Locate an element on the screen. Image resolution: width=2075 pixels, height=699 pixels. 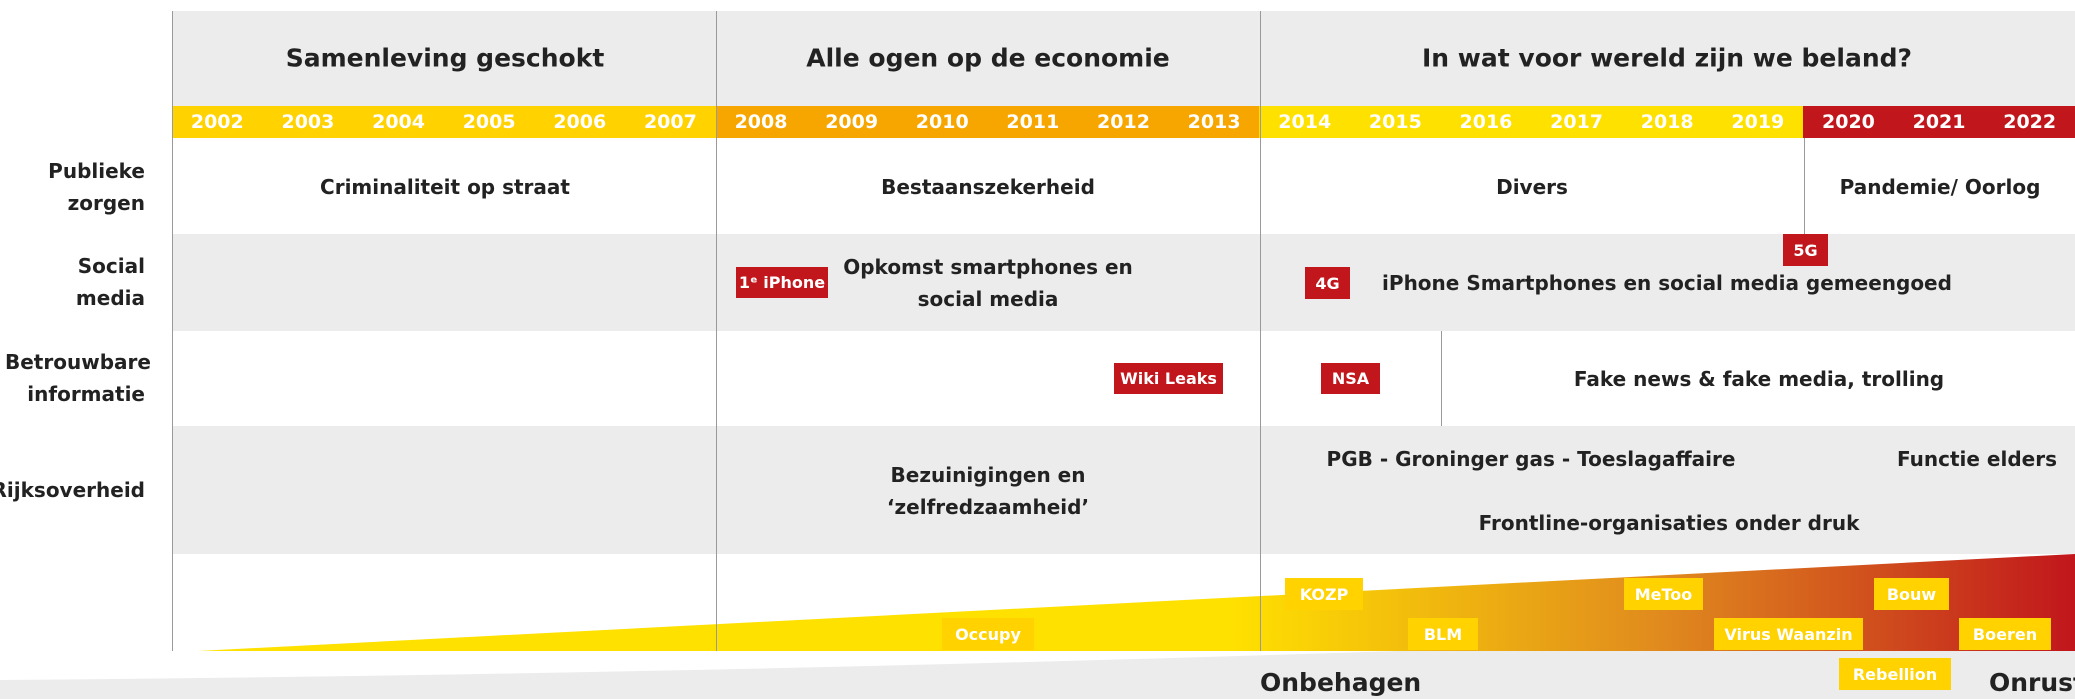
unrest-tag: KOZP is located at coordinates (1324, 594).